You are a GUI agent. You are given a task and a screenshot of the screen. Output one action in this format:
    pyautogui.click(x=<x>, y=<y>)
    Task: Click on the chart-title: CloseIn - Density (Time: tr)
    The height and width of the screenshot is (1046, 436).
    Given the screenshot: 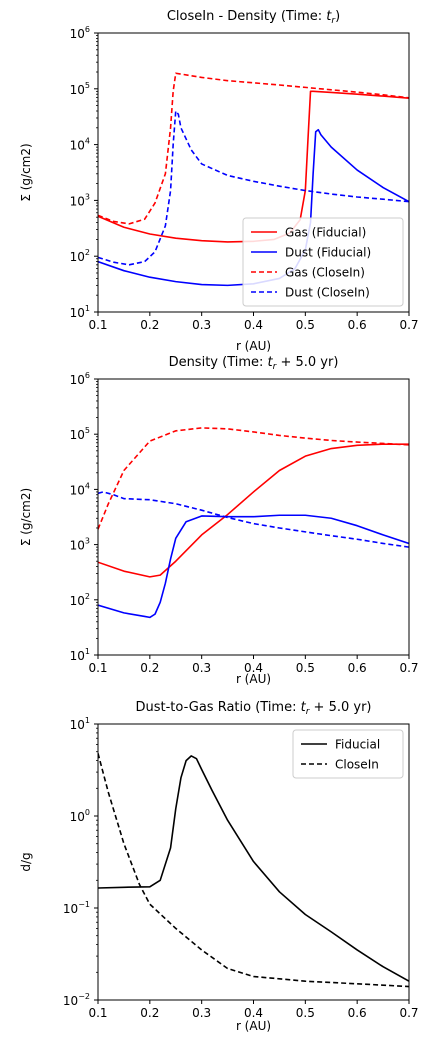 What is the action you would take?
    pyautogui.click(x=253, y=17)
    